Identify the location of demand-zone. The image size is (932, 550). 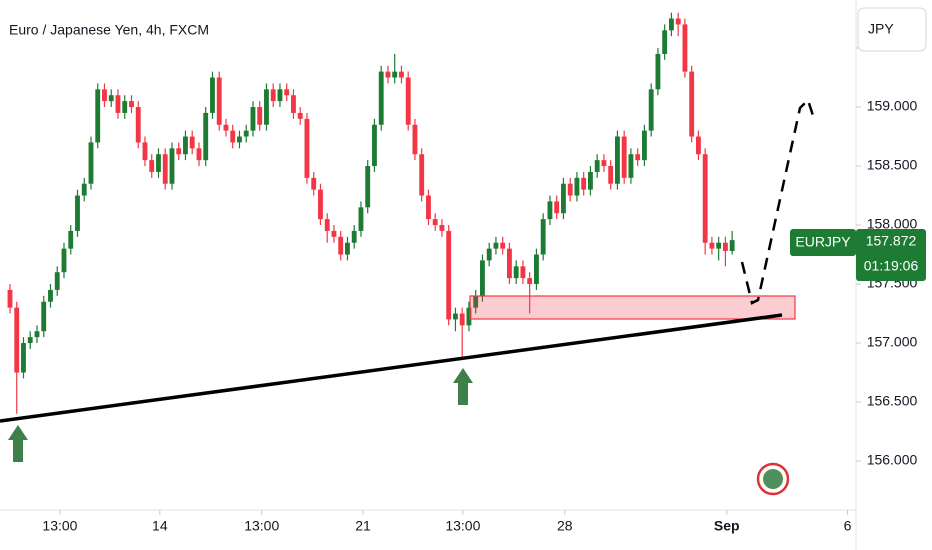
(632, 307).